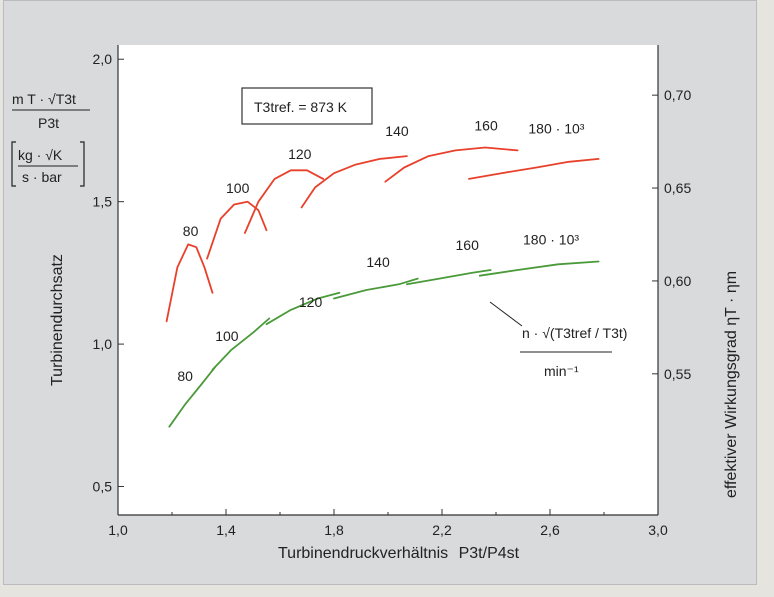 The image size is (774, 597). What do you see at coordinates (40, 155) in the screenshot?
I see `flow-unit-bracket-top: kg · √K` at bounding box center [40, 155].